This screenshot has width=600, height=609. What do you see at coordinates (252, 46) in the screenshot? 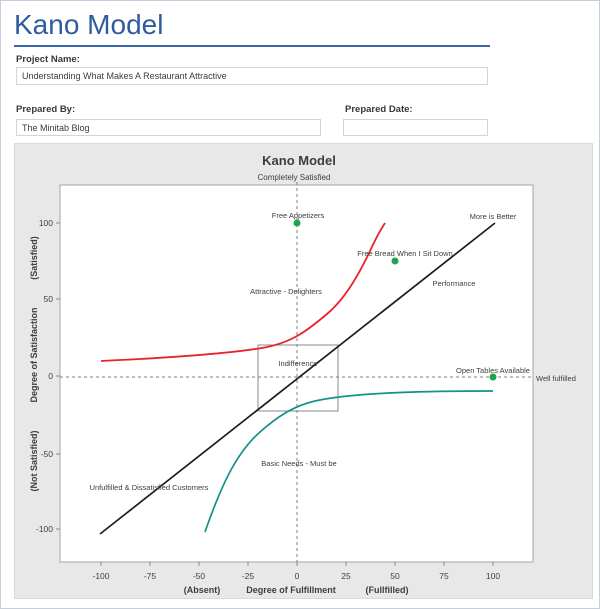
I see `title-divider` at bounding box center [252, 46].